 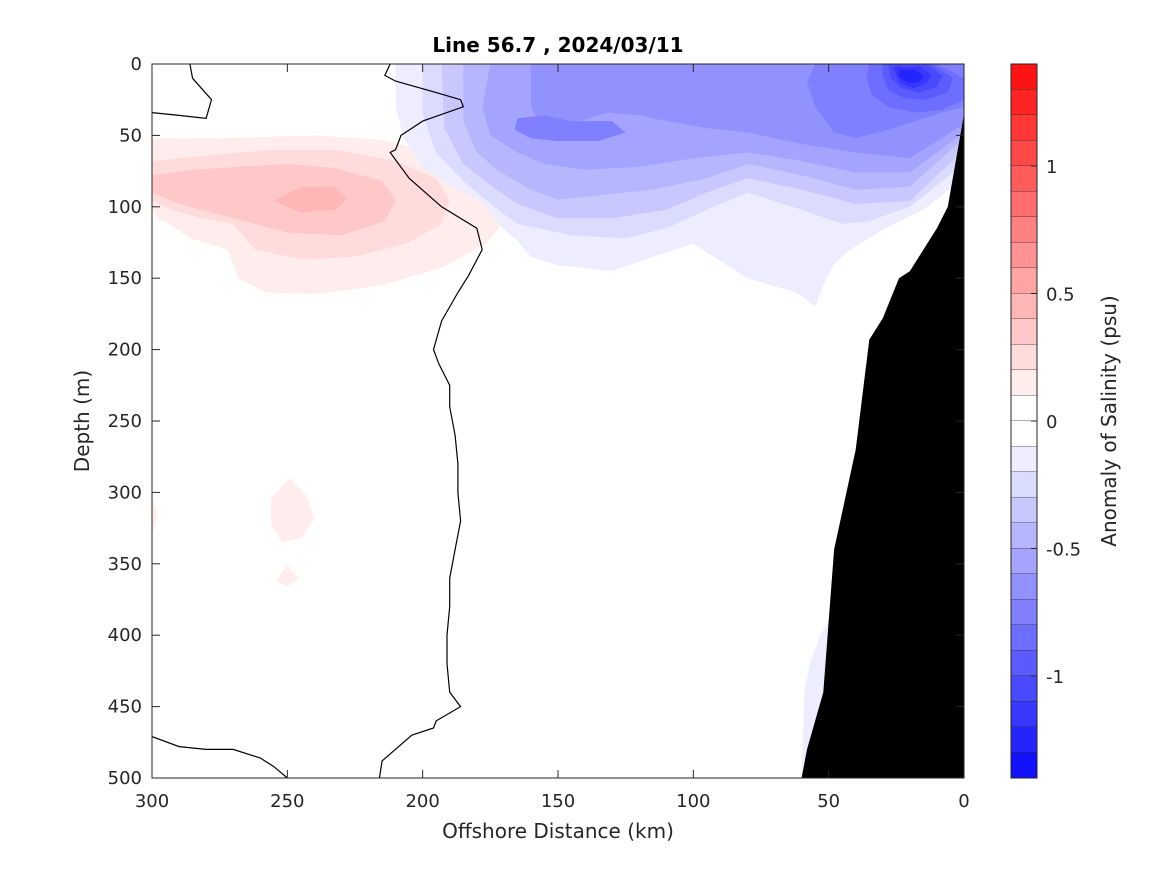 What do you see at coordinates (1060, 295) in the screenshot?
I see `colorbar-tick-label: 0.5` at bounding box center [1060, 295].